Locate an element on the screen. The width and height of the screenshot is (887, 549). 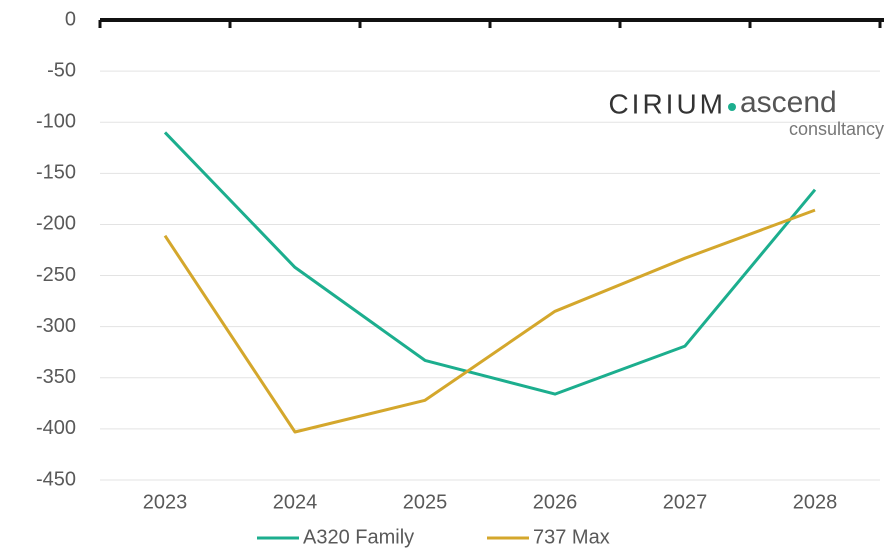
y-tick-label: -100 is located at coordinates (56, 122).